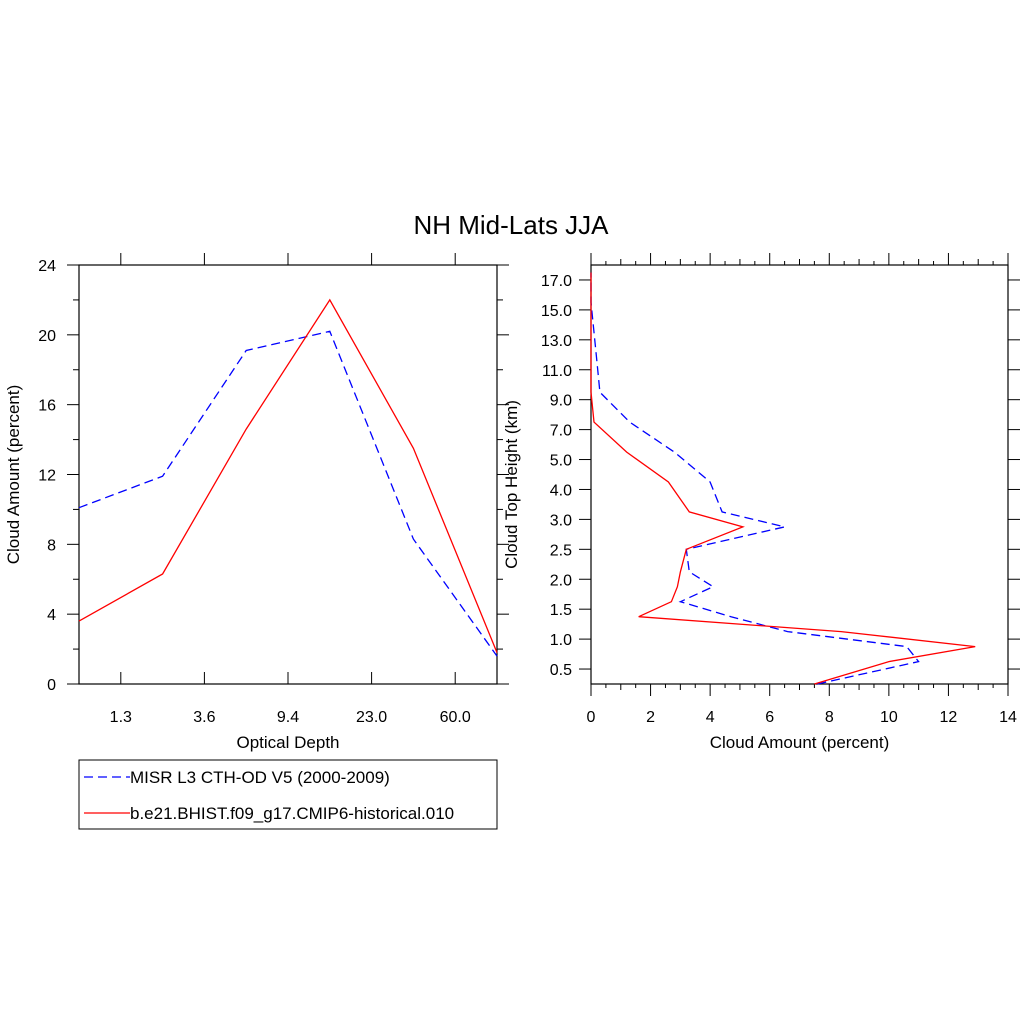 Image resolution: width=1024 pixels, height=1024 pixels. What do you see at coordinates (47, 476) in the screenshot?
I see `left-y-tick-label: 12` at bounding box center [47, 476].